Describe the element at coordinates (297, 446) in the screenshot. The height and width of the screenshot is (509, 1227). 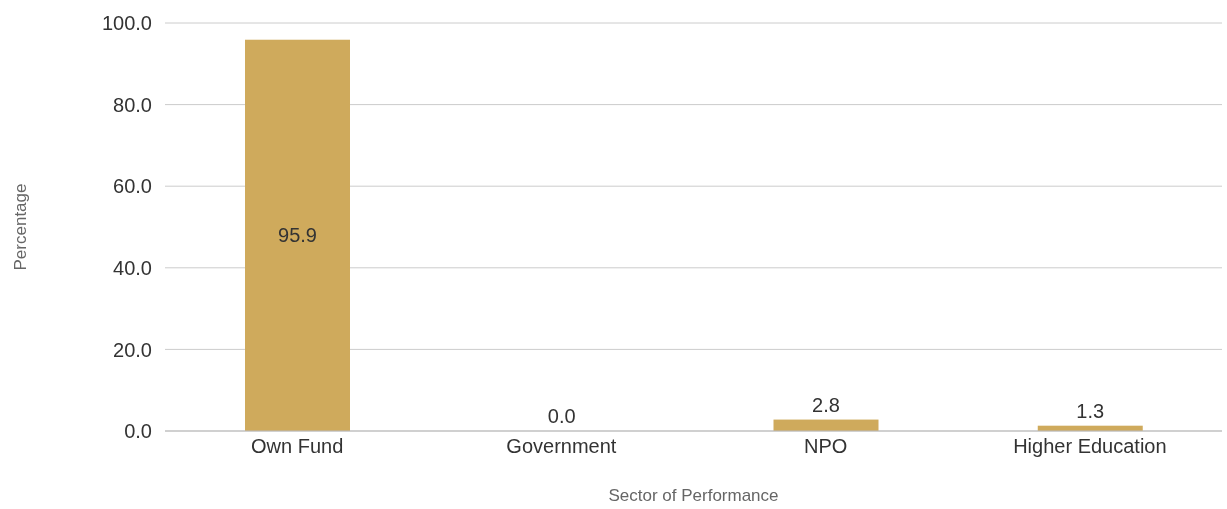
I see `x-tick-label: Own Fund` at that location.